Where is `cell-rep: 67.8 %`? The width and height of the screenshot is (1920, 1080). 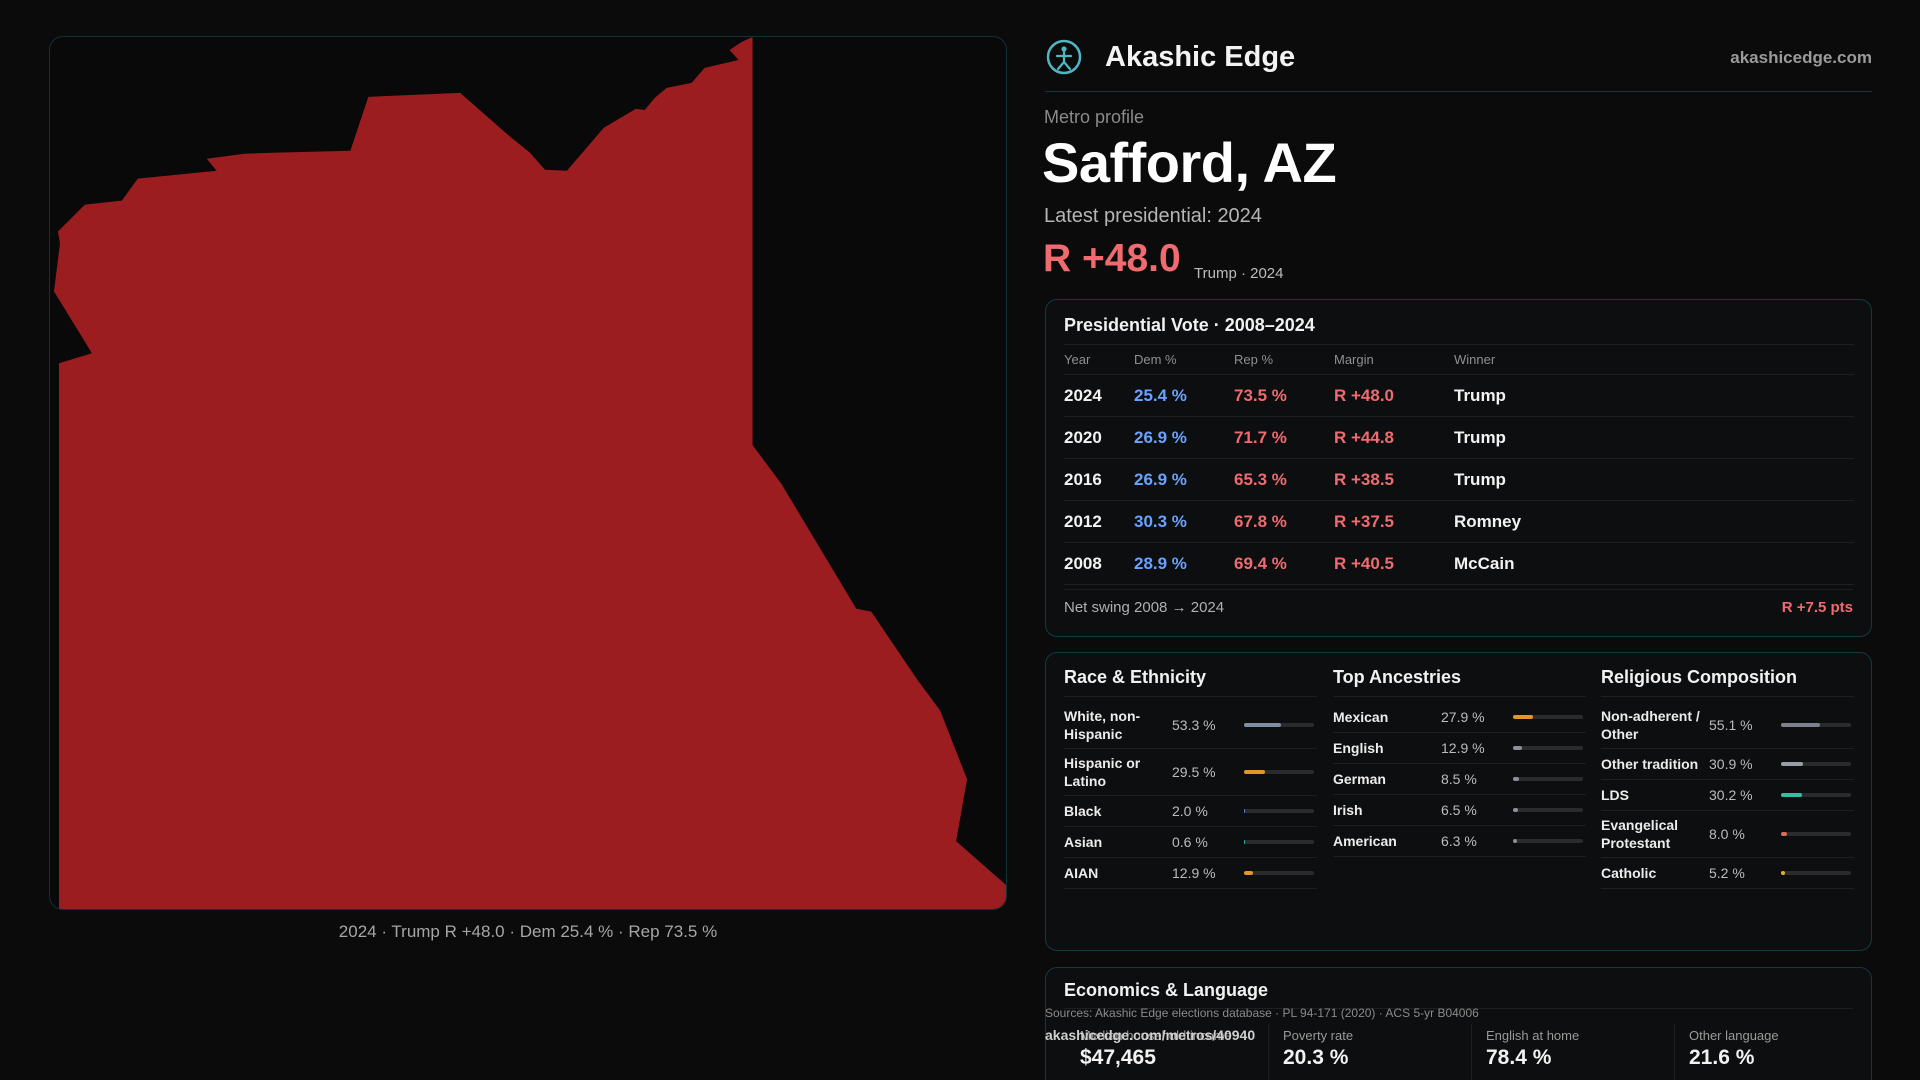
cell-rep: 67.8 % is located at coordinates (1260, 521).